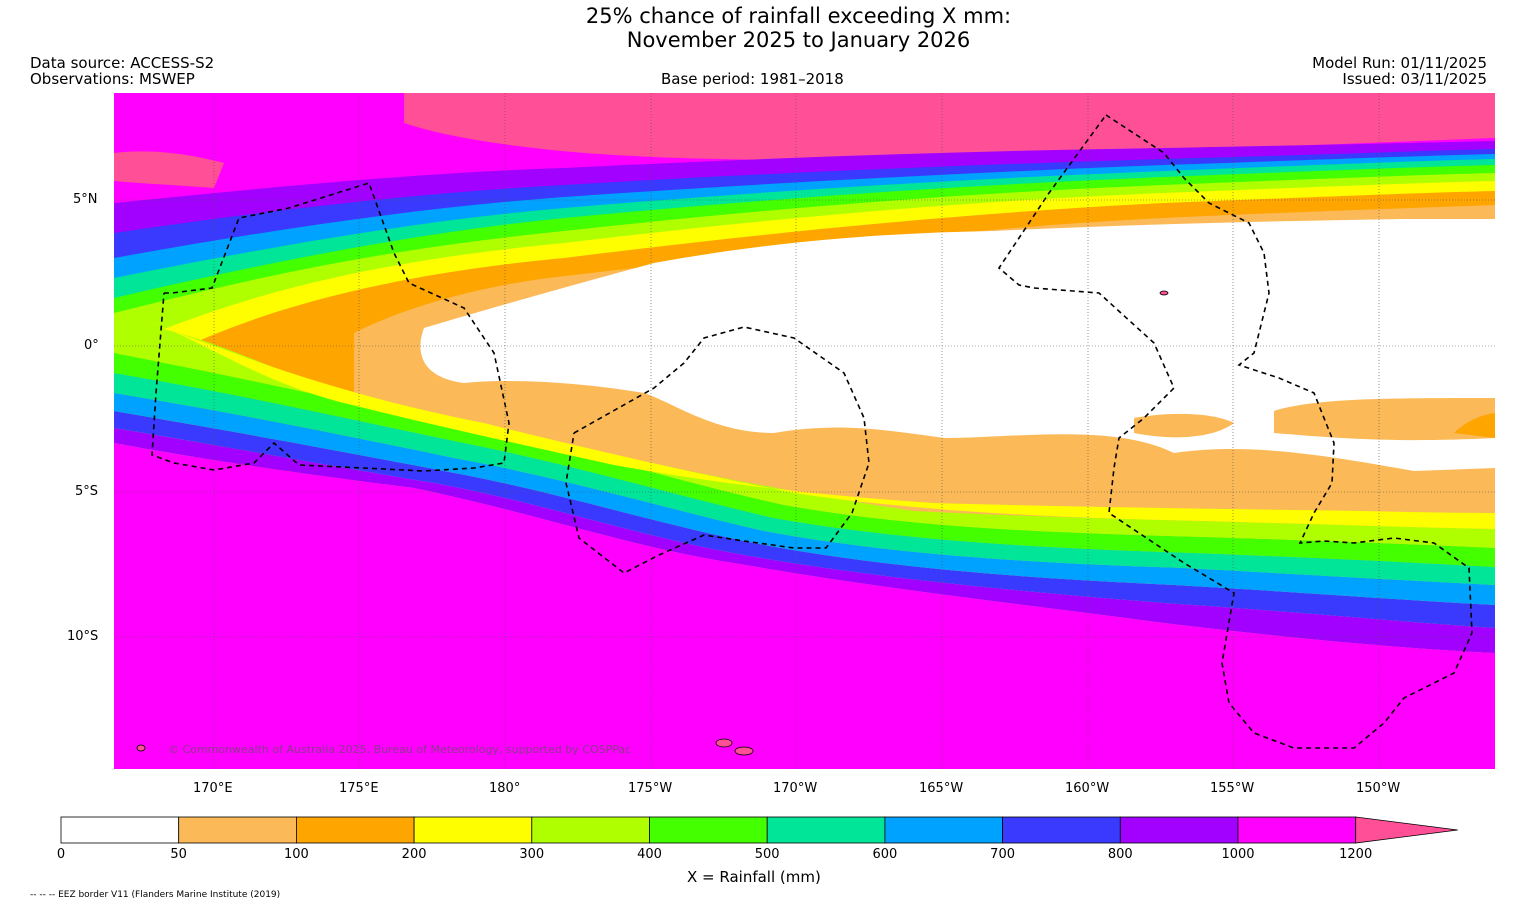  What do you see at coordinates (1120, 854) in the screenshot?
I see `colorbar-tick-label: 800` at bounding box center [1120, 854].